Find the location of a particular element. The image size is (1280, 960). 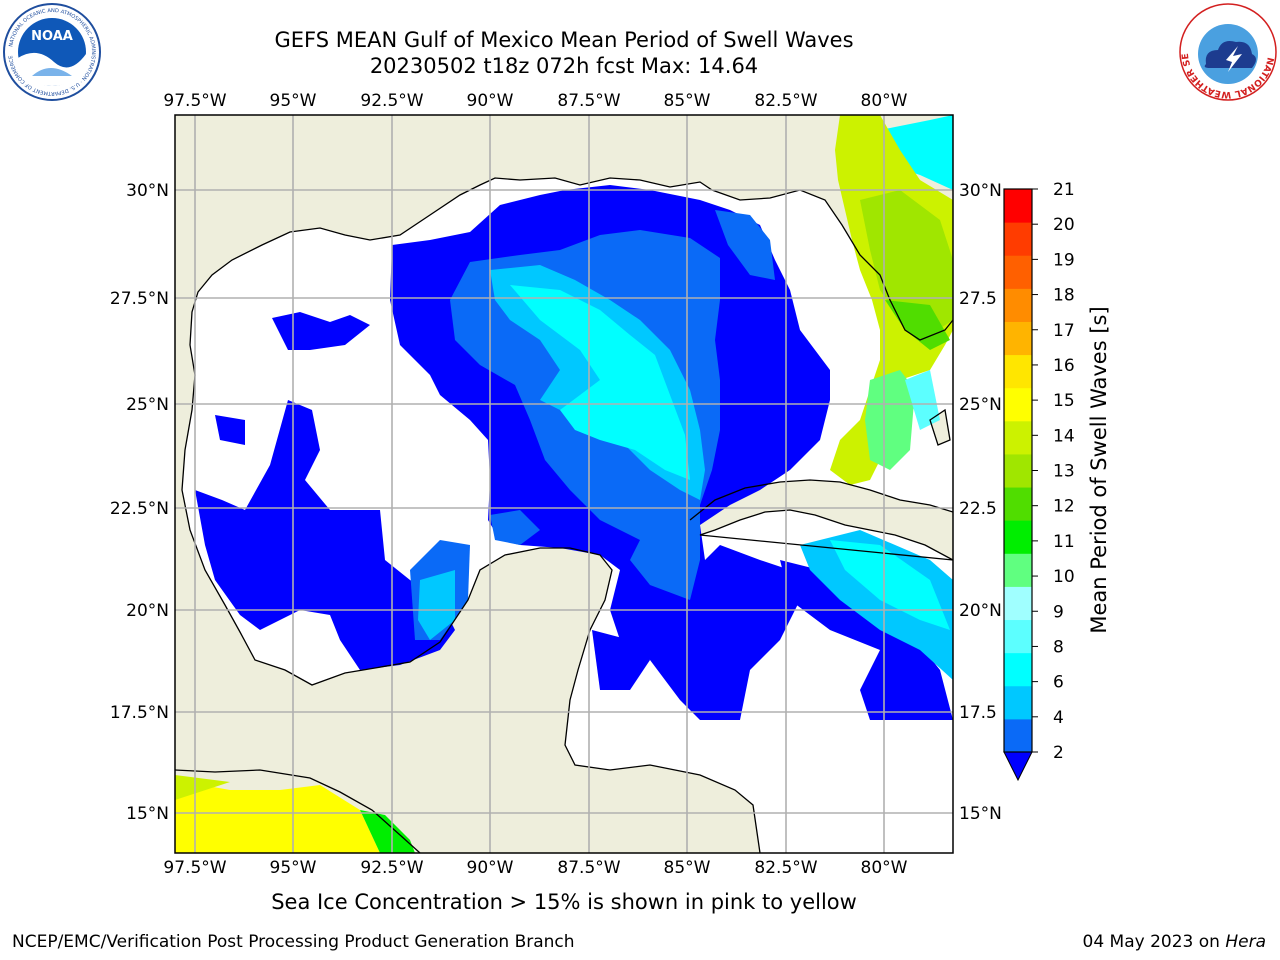

colorbar-tick-label: 8 is located at coordinates (1058, 647).